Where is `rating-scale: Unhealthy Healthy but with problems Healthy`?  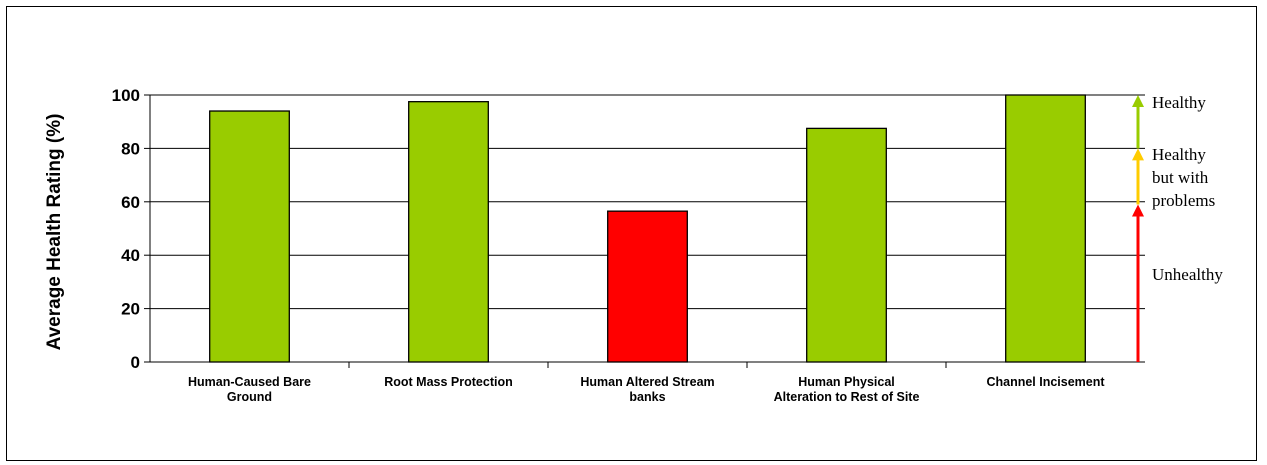 rating-scale: Unhealthy Healthy but with problems Healthy is located at coordinates (1177, 227).